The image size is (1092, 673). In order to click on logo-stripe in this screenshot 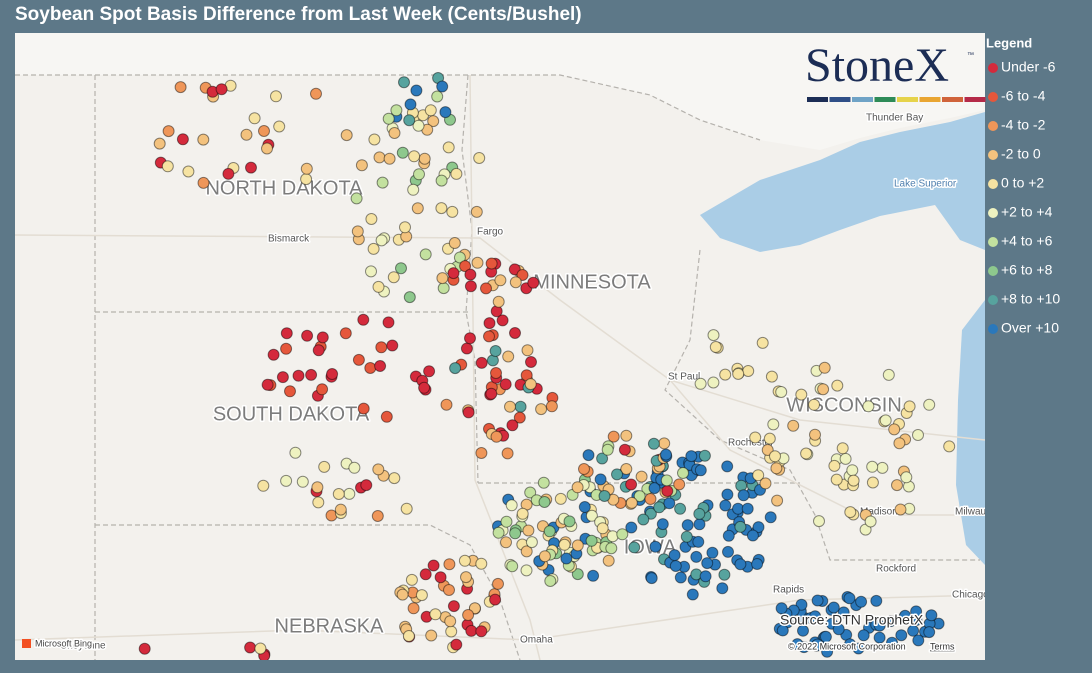, I will do `click(952, 99)`.